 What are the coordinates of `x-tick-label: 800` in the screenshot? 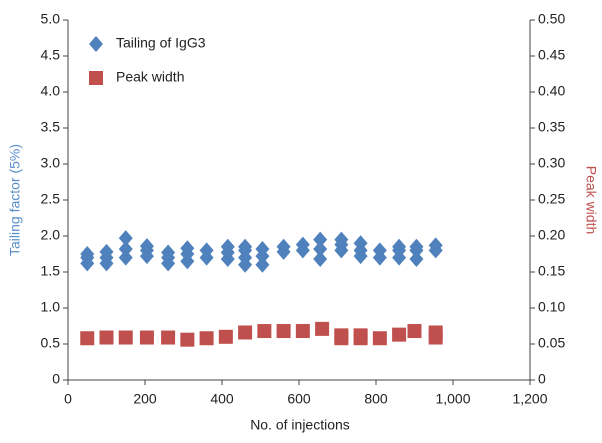 It's located at (376, 399).